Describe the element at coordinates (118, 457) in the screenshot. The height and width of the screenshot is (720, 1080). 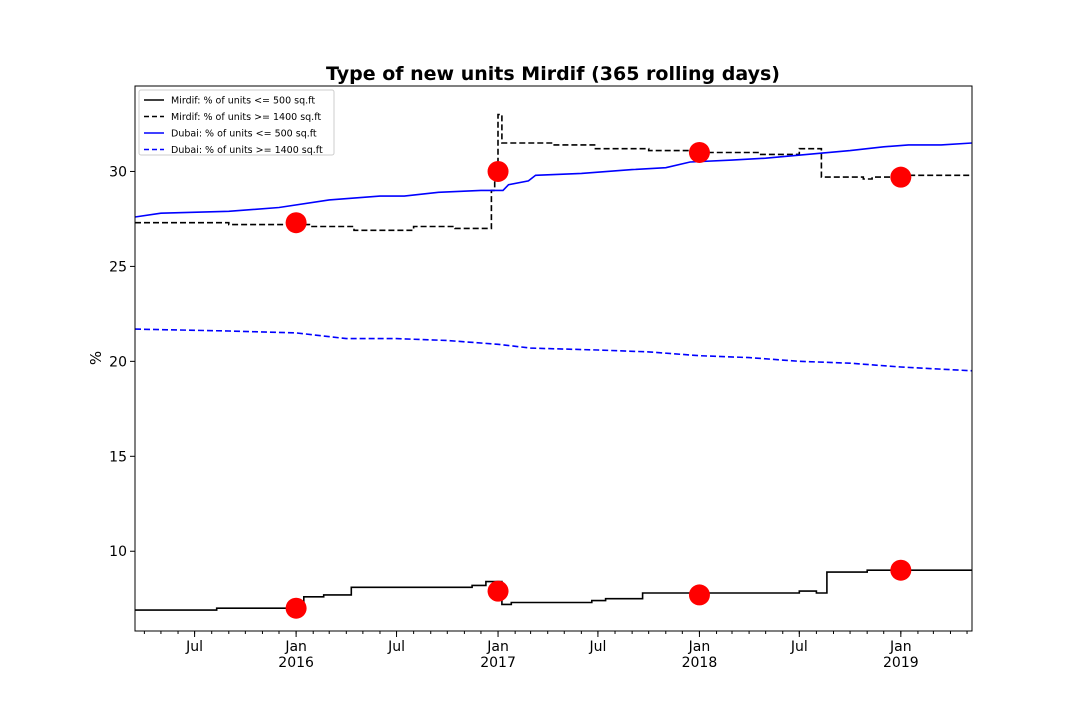
I see `y-tick-label: 15` at that location.